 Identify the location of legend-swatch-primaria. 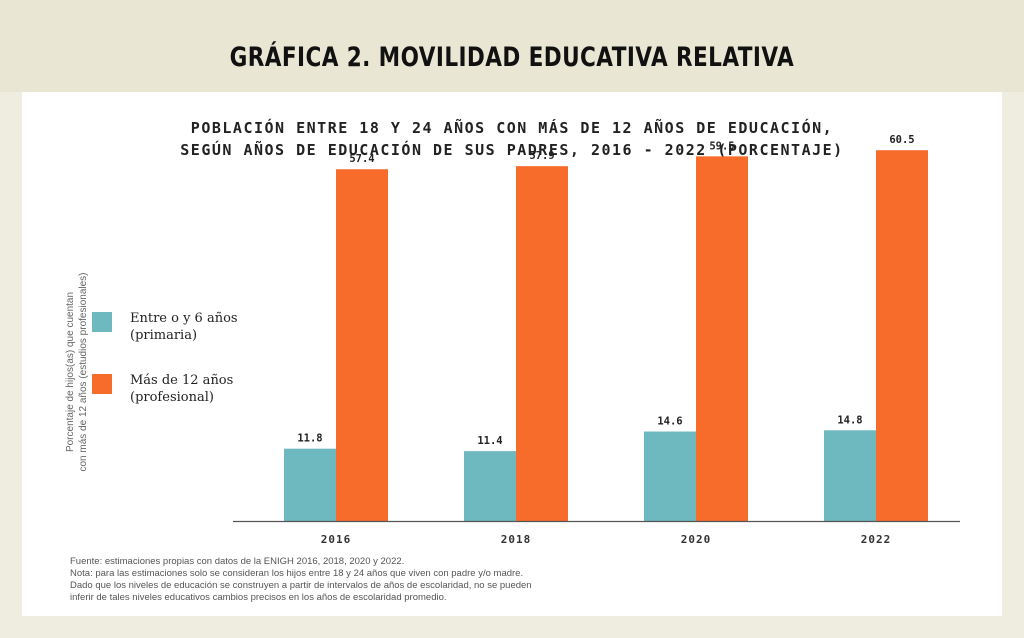
(102, 322).